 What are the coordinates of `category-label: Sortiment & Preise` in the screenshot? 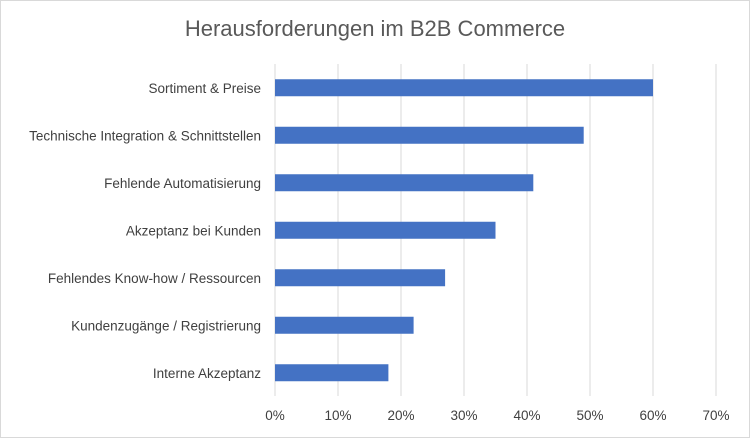 It's located at (204, 88).